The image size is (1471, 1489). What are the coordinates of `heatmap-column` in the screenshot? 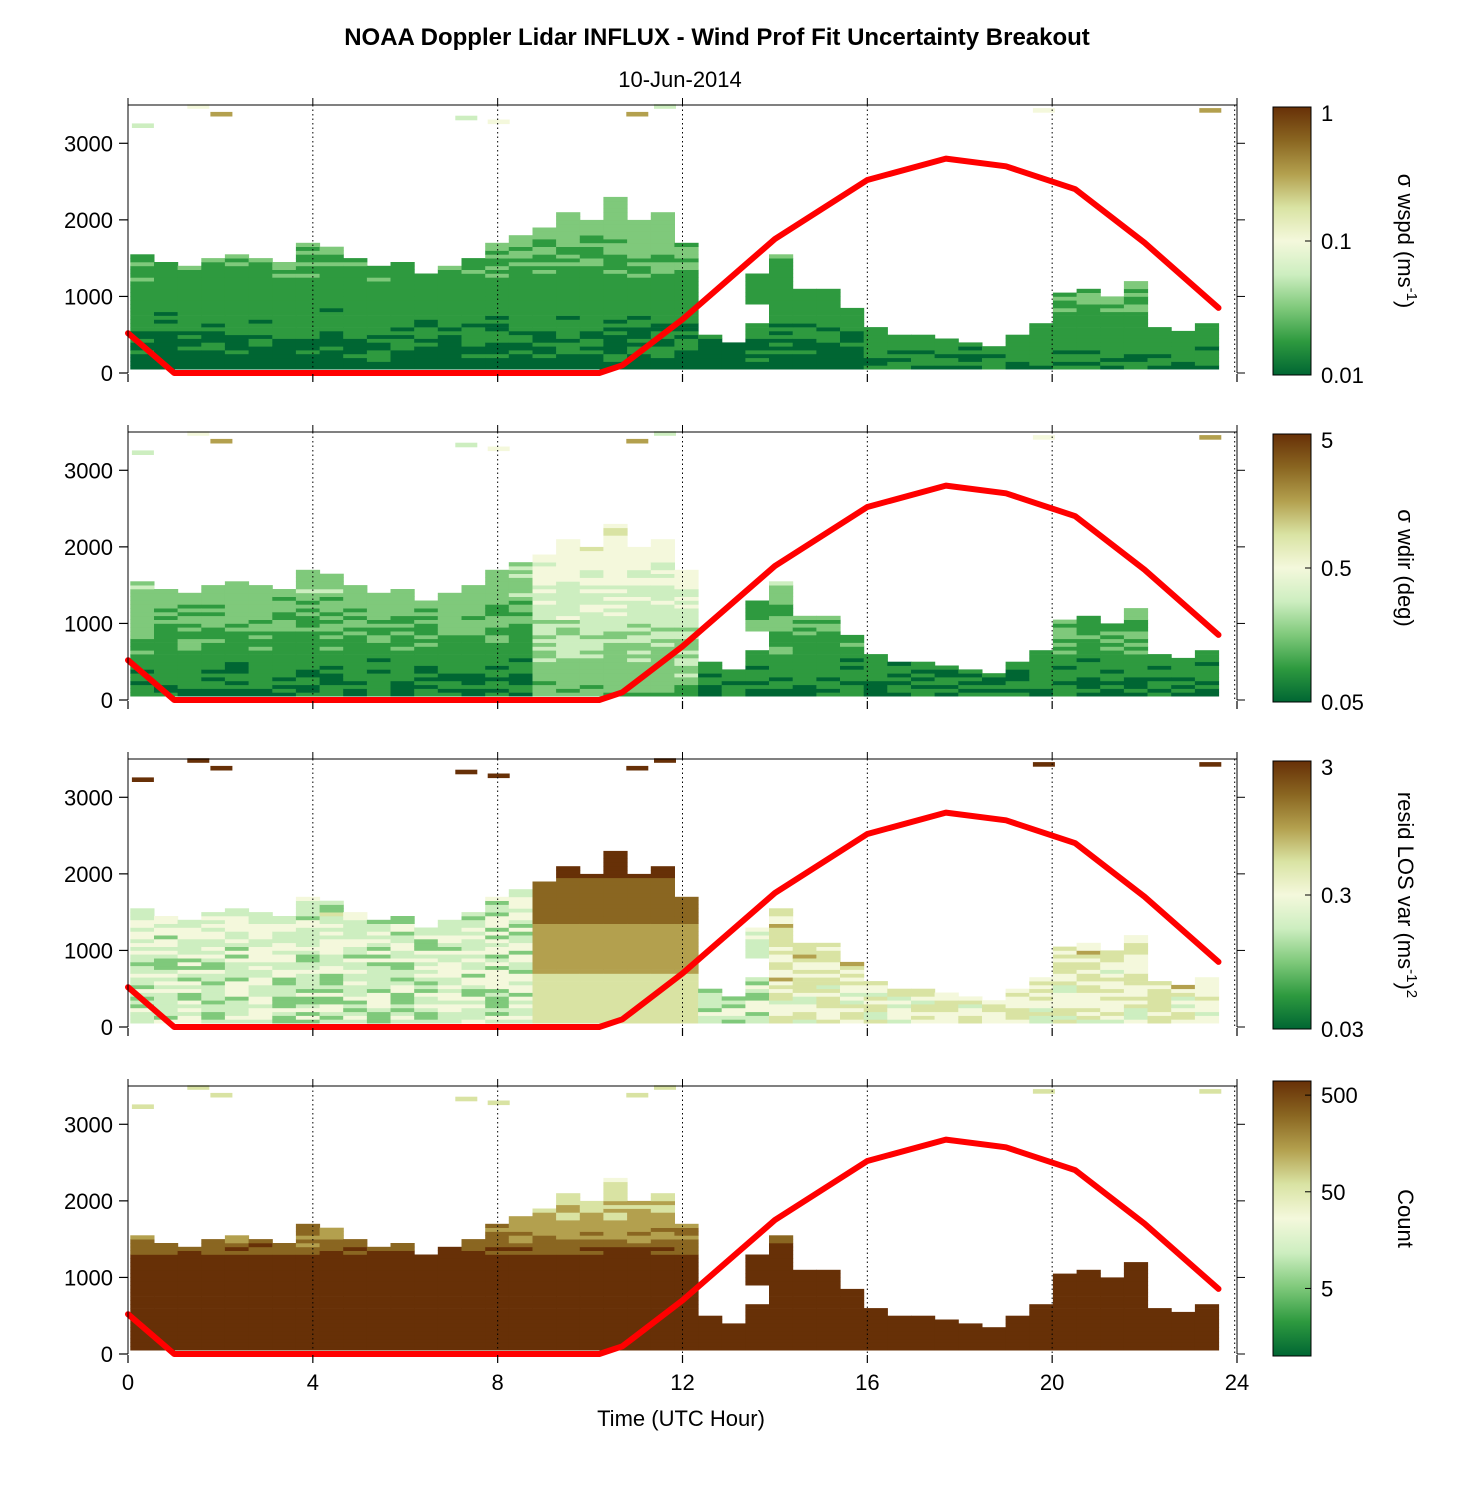 It's located at (473, 1295).